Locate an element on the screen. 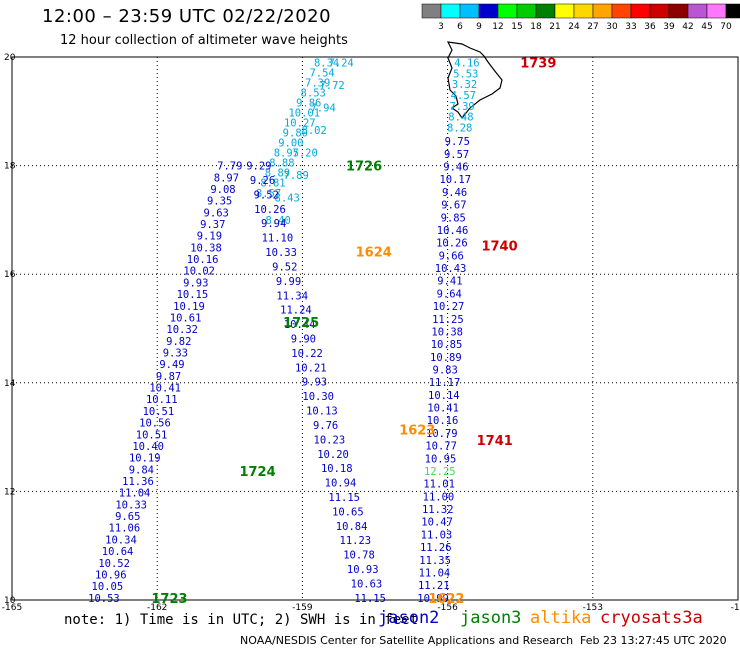 This screenshot has height=650, width=740. colorbar-tick: 42 is located at coordinates (687, 27).